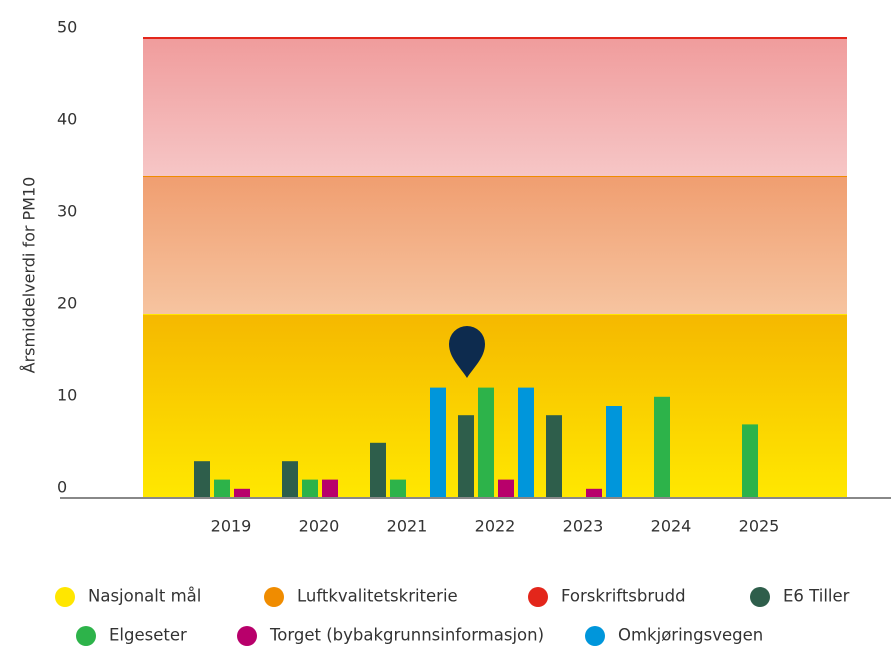 The width and height of the screenshot is (891, 649). I want to click on legend-item: E6 Tiller, so click(800, 597).